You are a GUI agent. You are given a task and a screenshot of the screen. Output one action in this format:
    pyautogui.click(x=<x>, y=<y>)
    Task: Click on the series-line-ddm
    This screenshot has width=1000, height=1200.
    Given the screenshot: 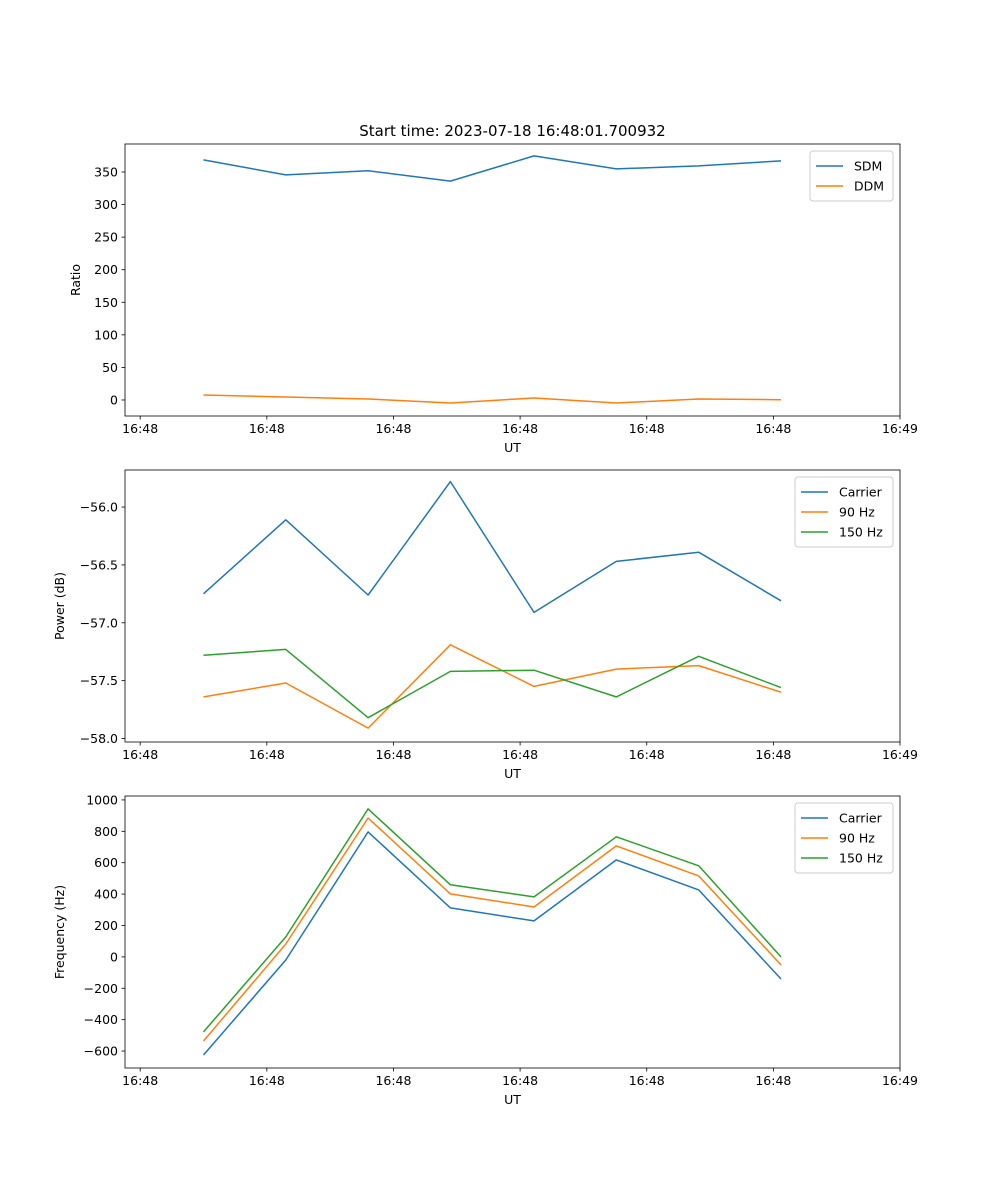 What is the action you would take?
    pyautogui.click(x=492, y=399)
    